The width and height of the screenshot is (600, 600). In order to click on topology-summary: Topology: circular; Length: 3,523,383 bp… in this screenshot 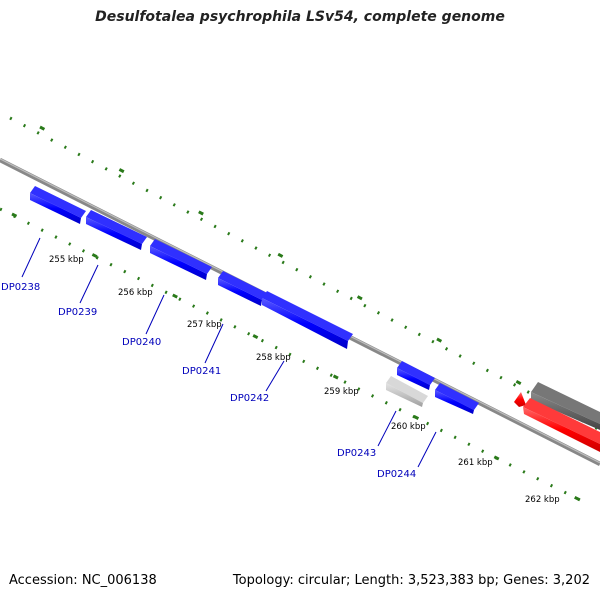, I will do `click(411, 580)`.